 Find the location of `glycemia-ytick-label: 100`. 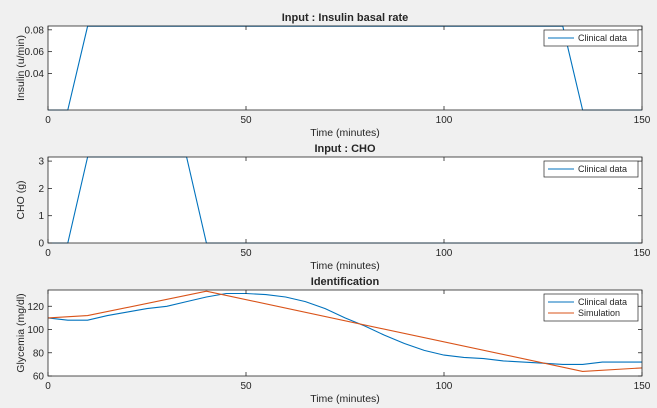

glycemia-ytick-label: 100 is located at coordinates (35, 330).